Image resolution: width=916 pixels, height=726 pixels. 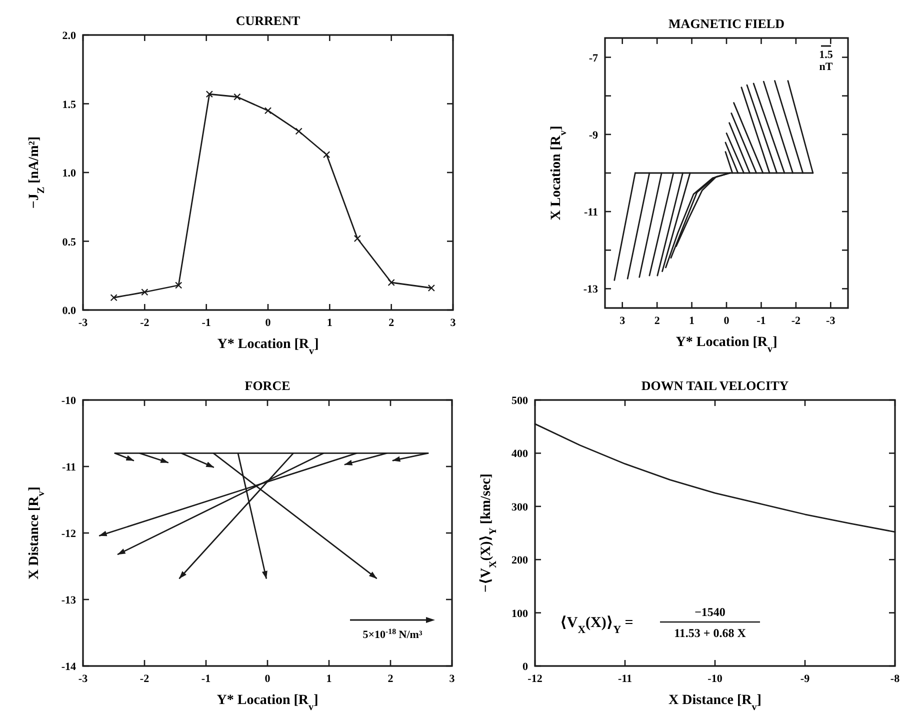 I want to click on annotation: 5×10$^{-18}$ N/m³, so click(x=392, y=633).